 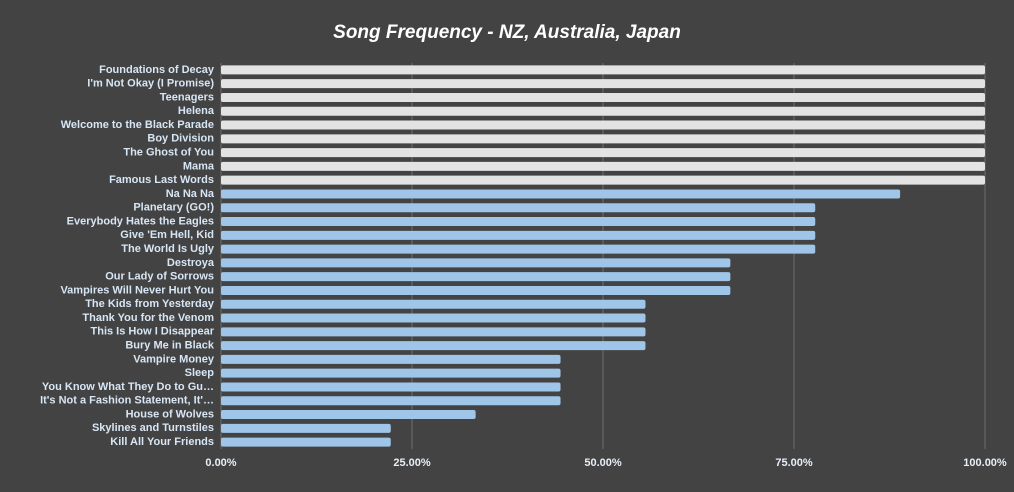 I want to click on y-tick-label: Our Lady of Sorrows, so click(x=159, y=277).